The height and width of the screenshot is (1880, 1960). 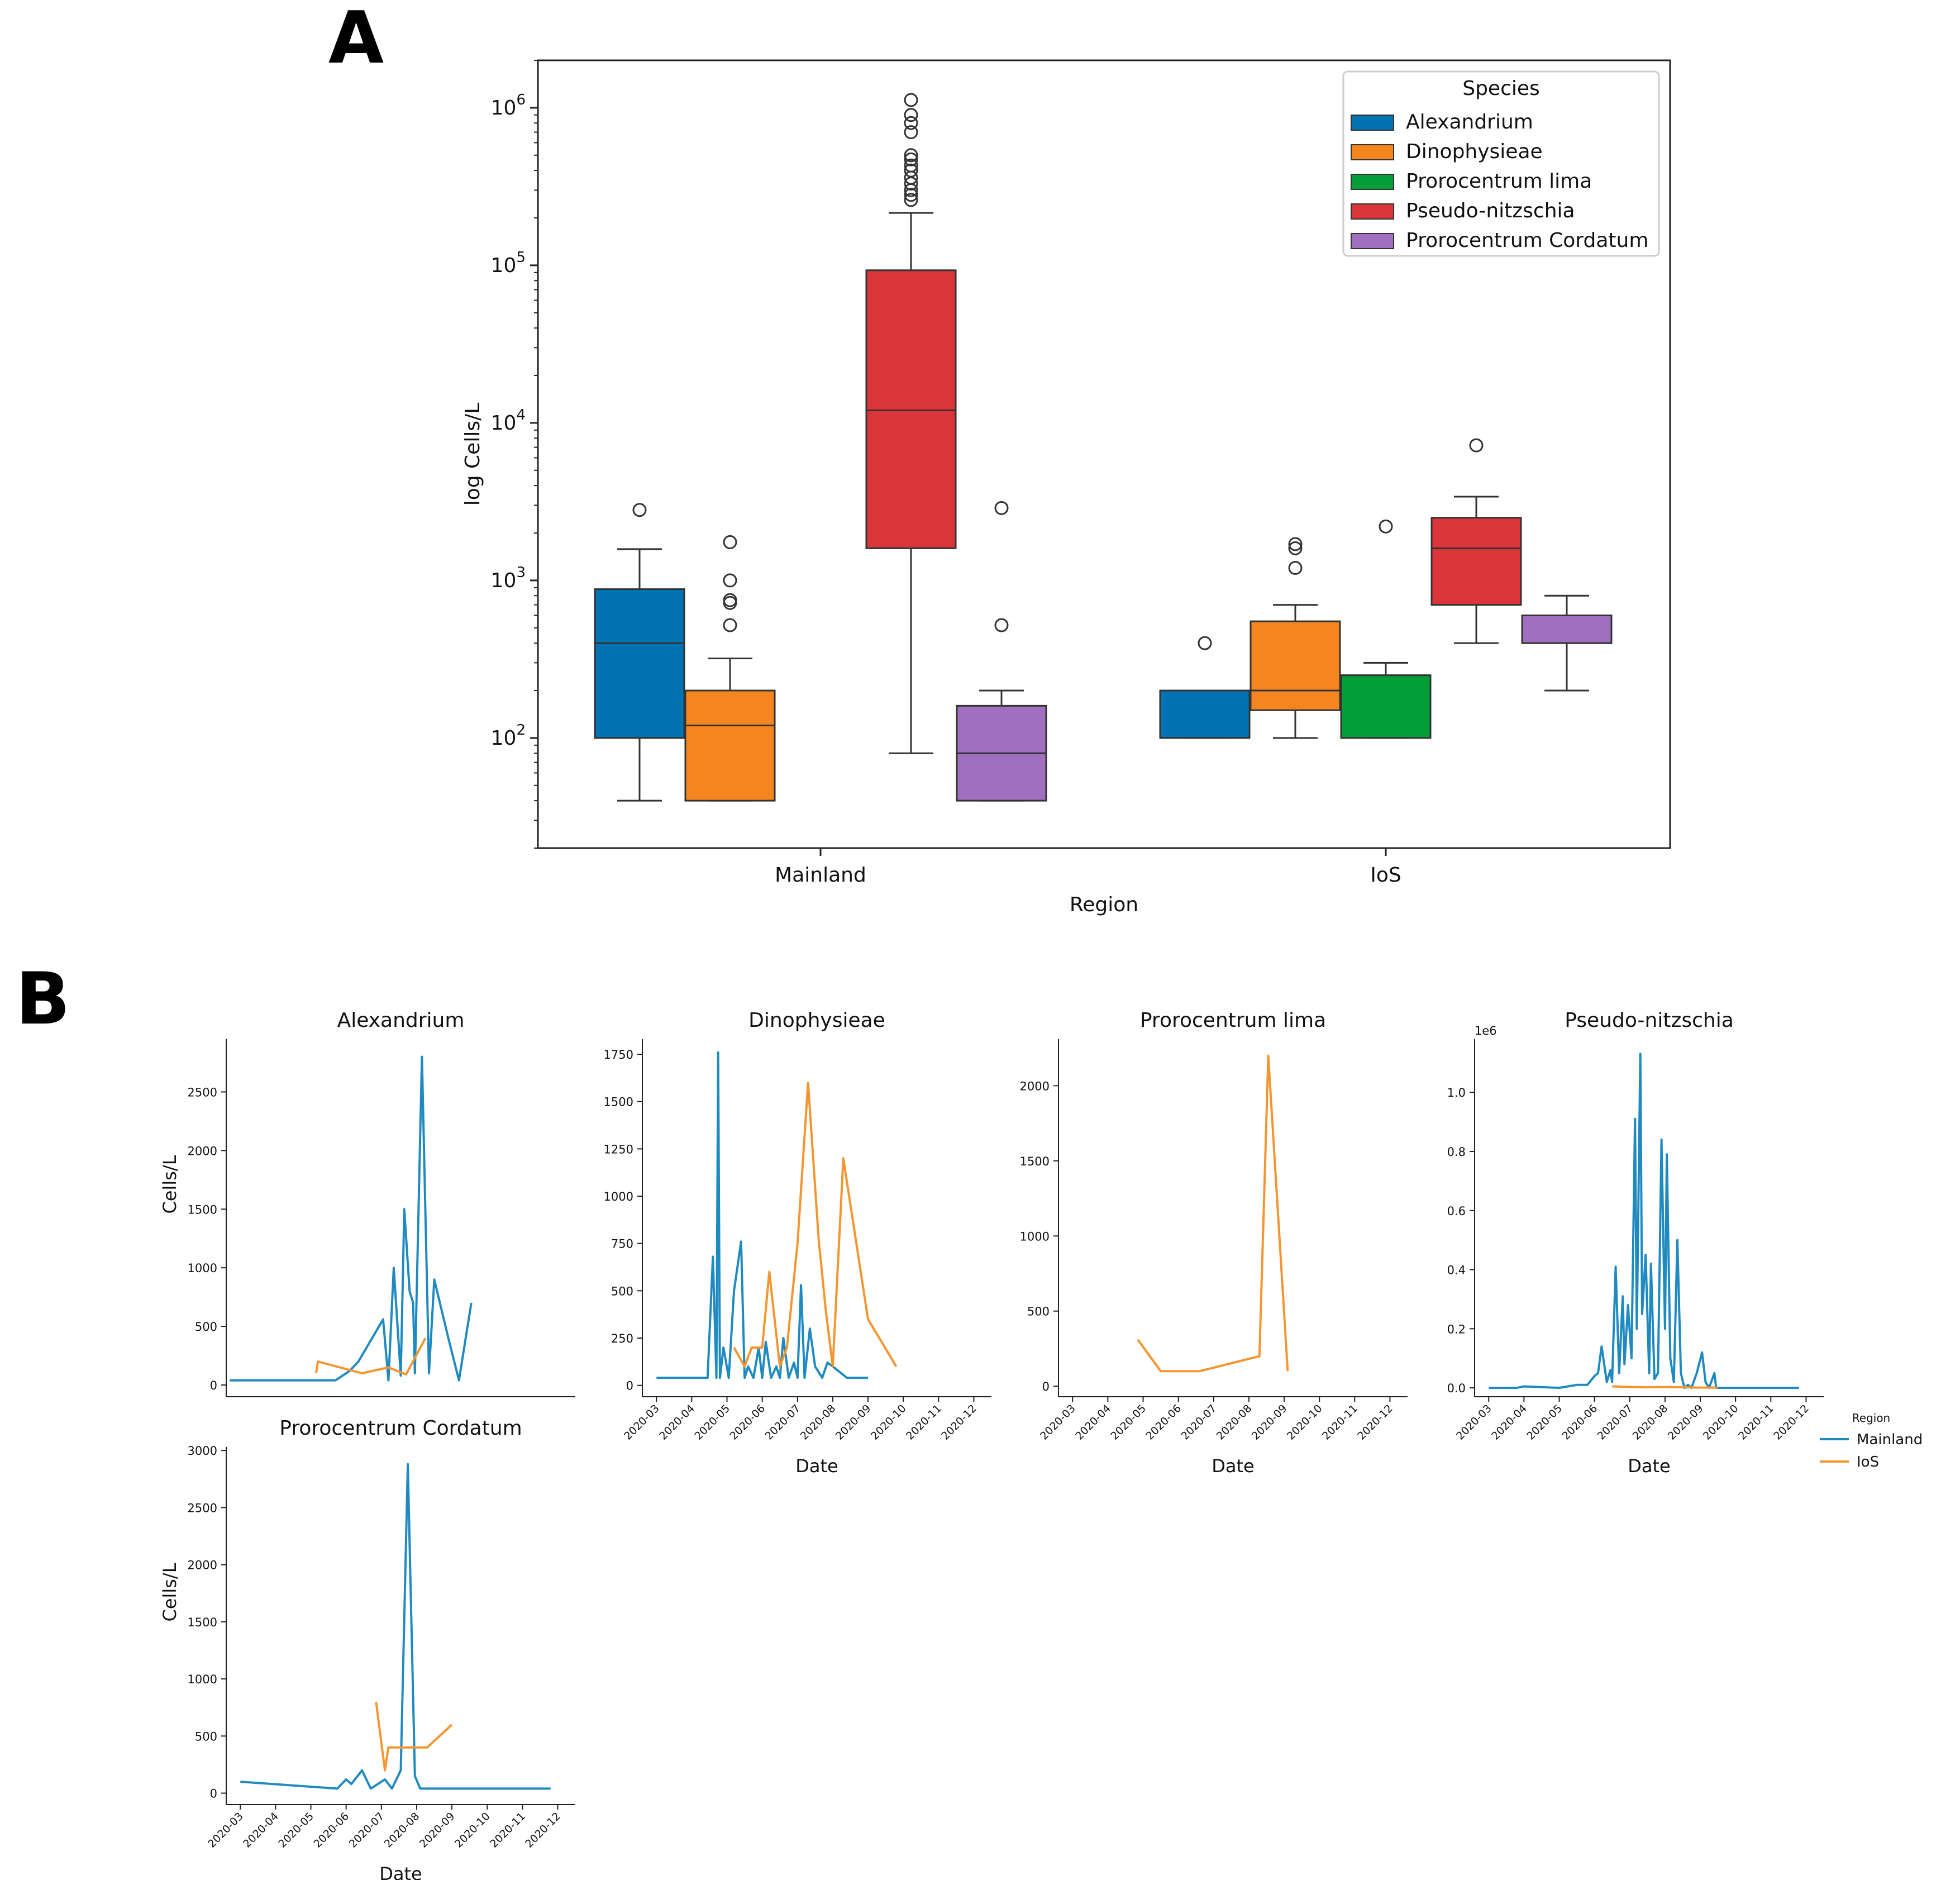 I want to click on legend-label-alexandrium: Alexandrium, so click(x=1469, y=122).